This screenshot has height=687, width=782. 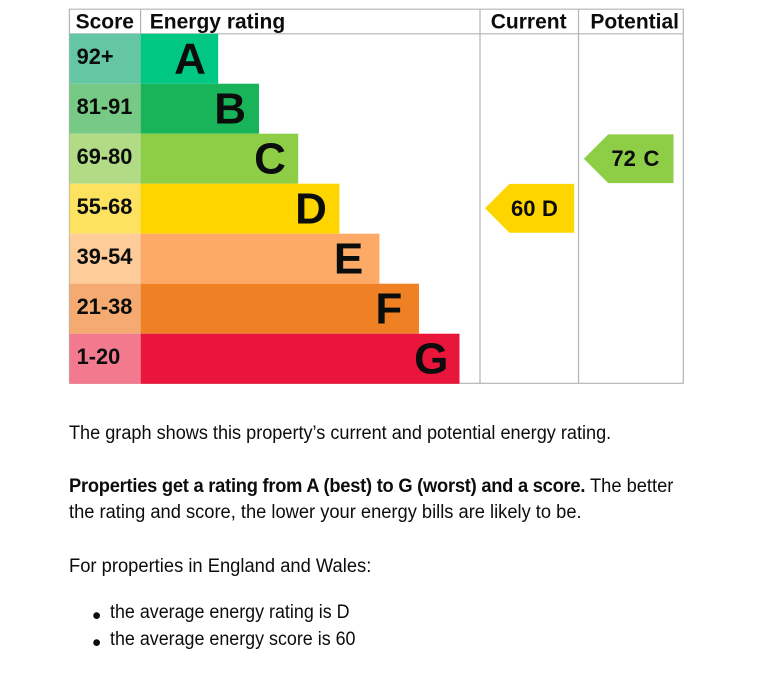 I want to click on svg-text: 39-54, so click(x=105, y=256).